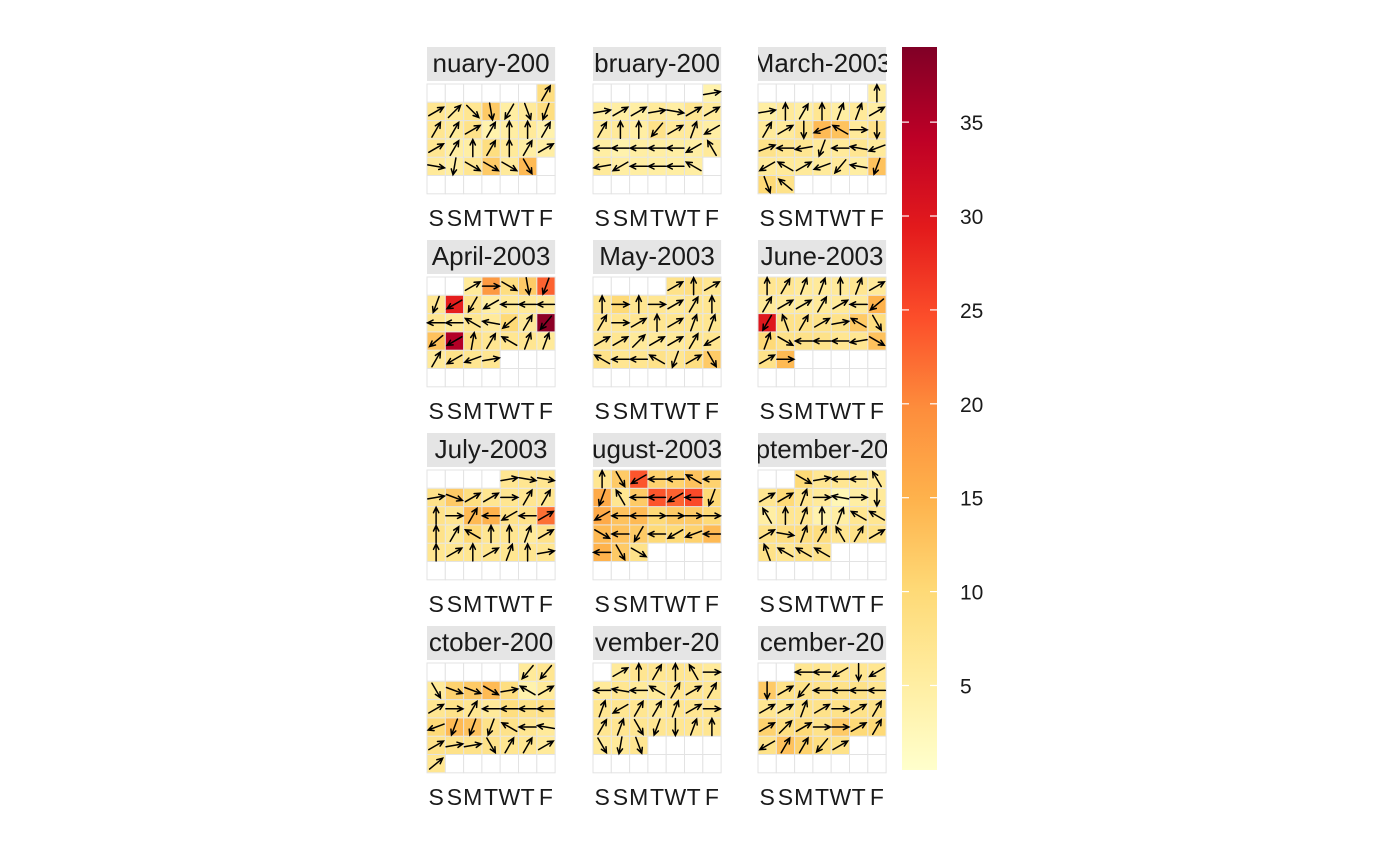 The width and height of the screenshot is (1400, 866). Describe the element at coordinates (657, 139) in the screenshot. I see `month-panel: bruary-200S S M T W T F` at that location.